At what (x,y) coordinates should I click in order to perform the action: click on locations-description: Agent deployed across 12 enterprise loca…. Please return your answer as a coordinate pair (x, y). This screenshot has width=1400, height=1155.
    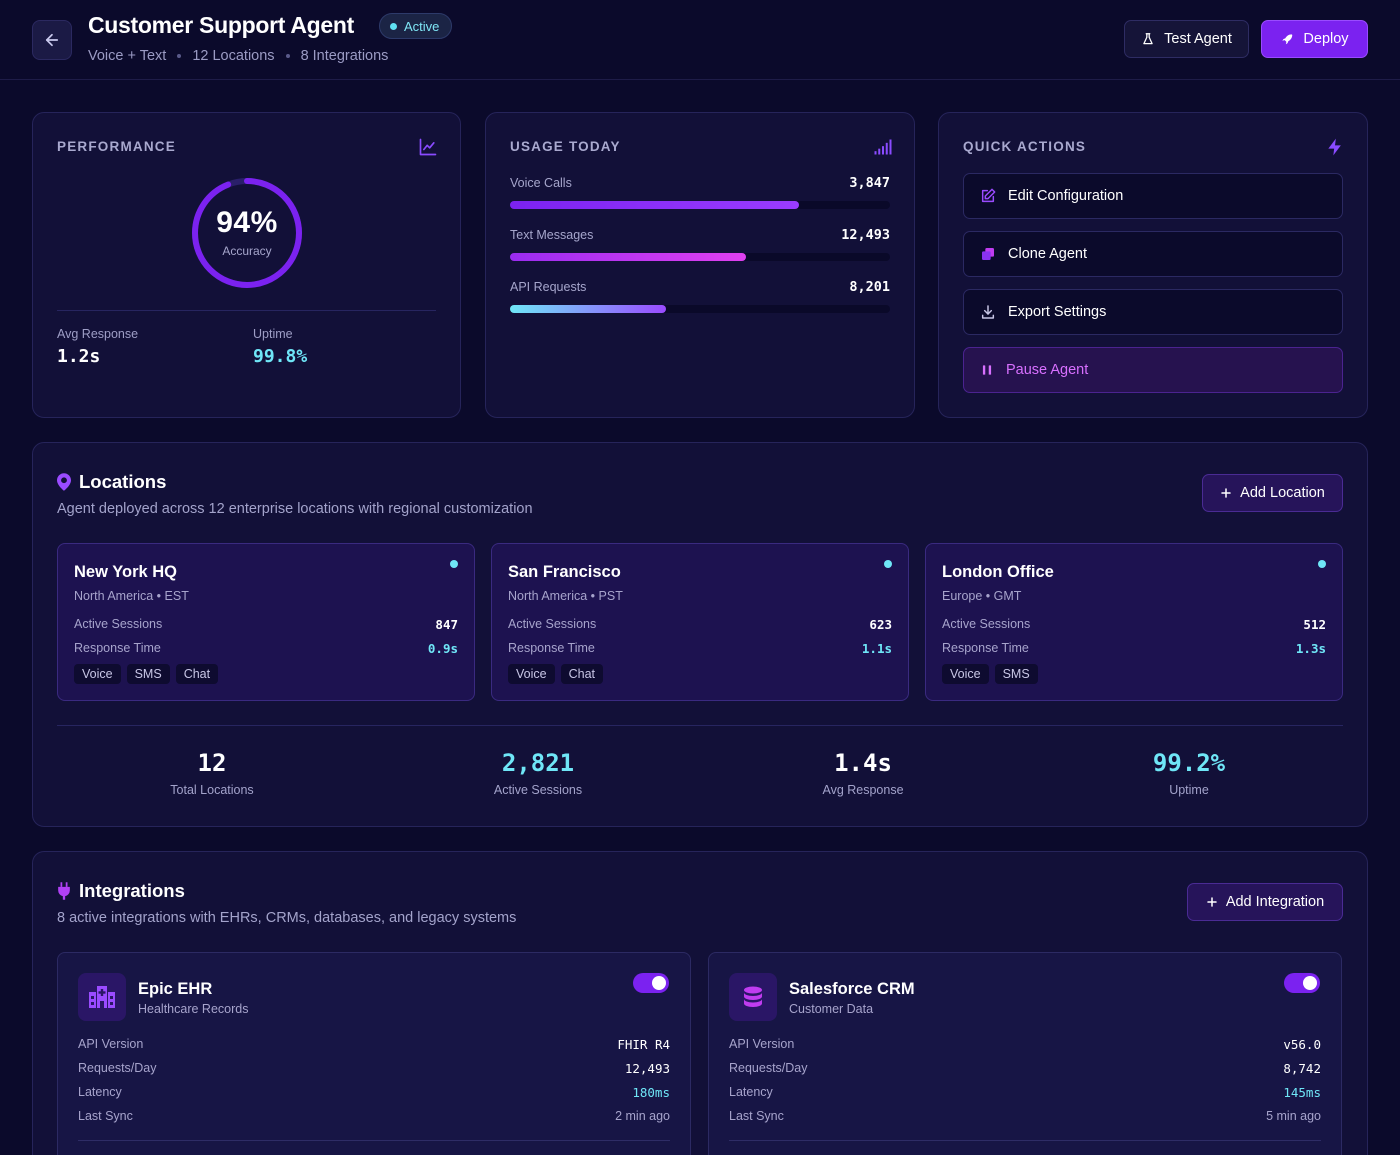
    Looking at the image, I should click on (295, 509).